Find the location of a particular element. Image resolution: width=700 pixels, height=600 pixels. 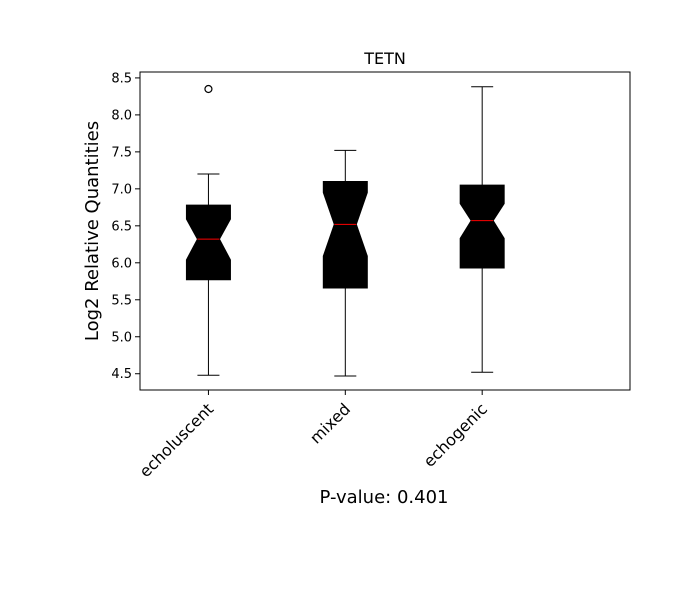

y-tick-label: 5.0 is located at coordinates (121, 337).